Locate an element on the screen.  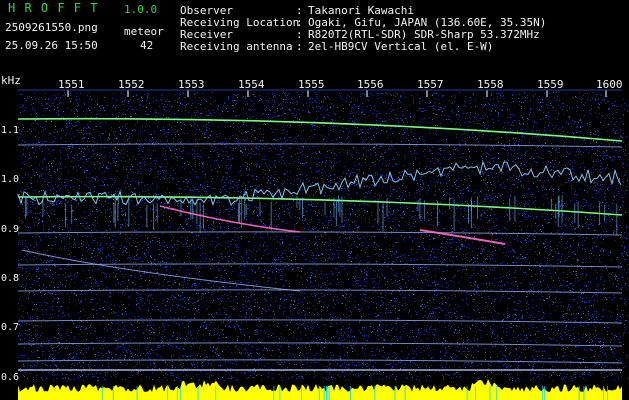
info-label-observer: Observer is located at coordinates (206, 10).